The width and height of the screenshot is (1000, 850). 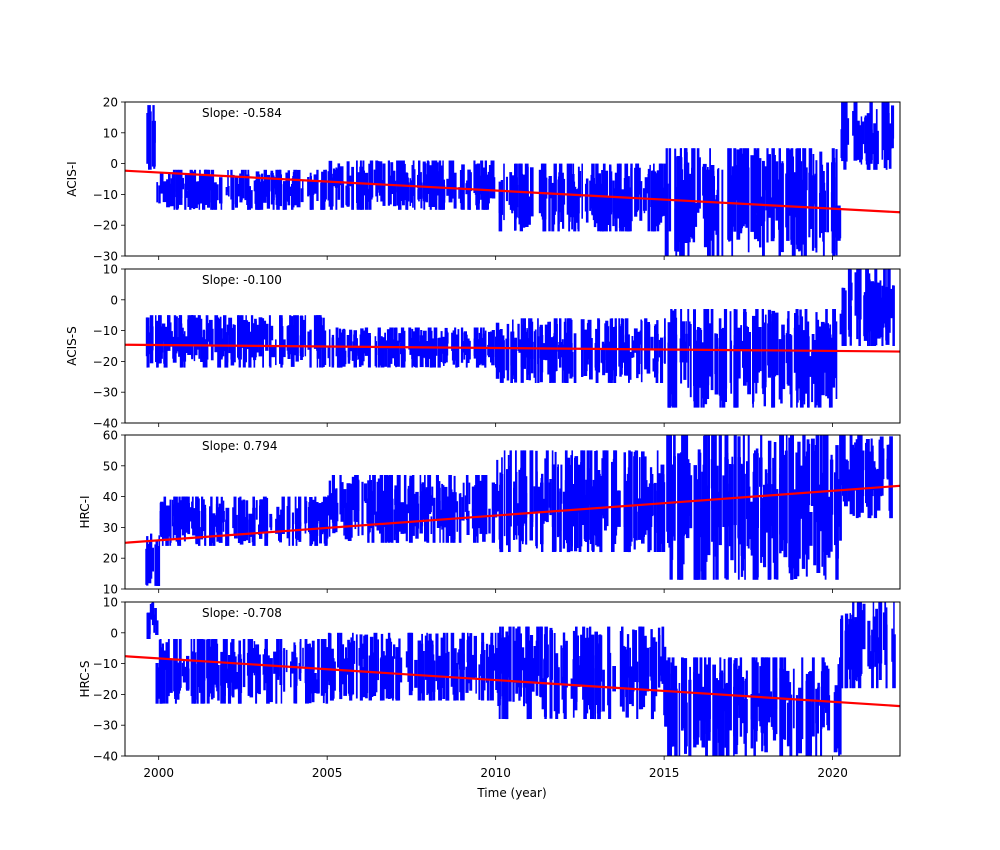 What do you see at coordinates (511, 793) in the screenshot?
I see `x-axis-label: Time (year)` at bounding box center [511, 793].